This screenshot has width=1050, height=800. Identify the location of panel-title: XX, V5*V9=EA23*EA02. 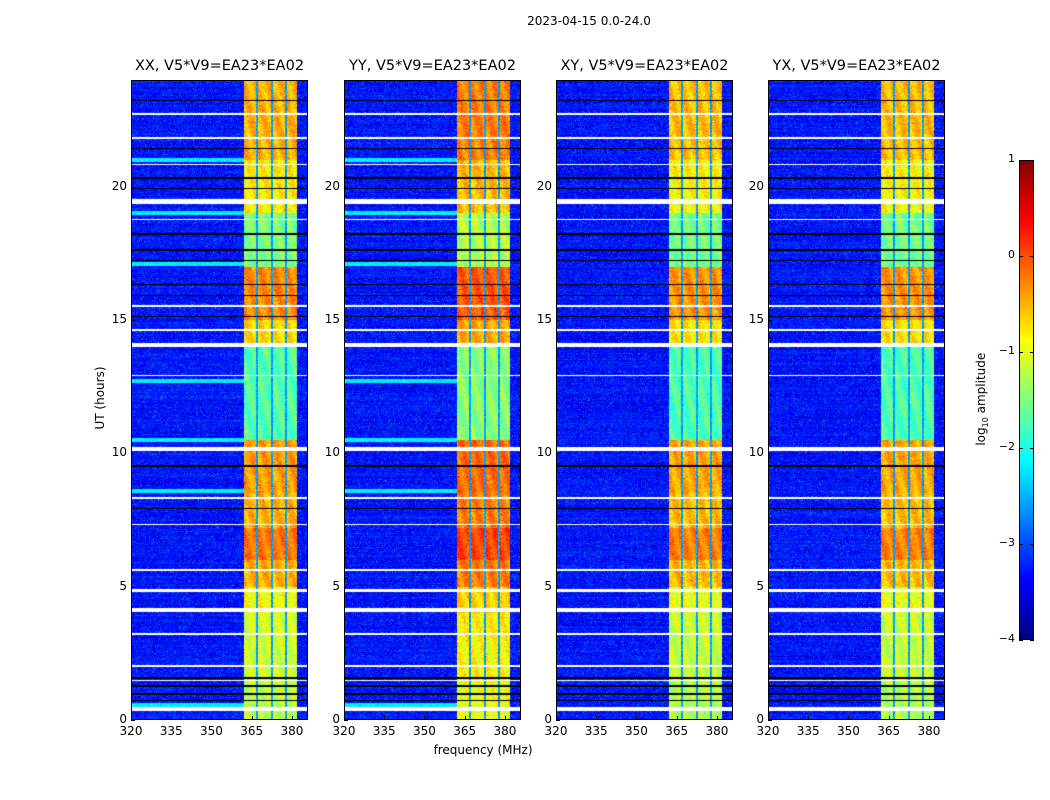
(219, 66).